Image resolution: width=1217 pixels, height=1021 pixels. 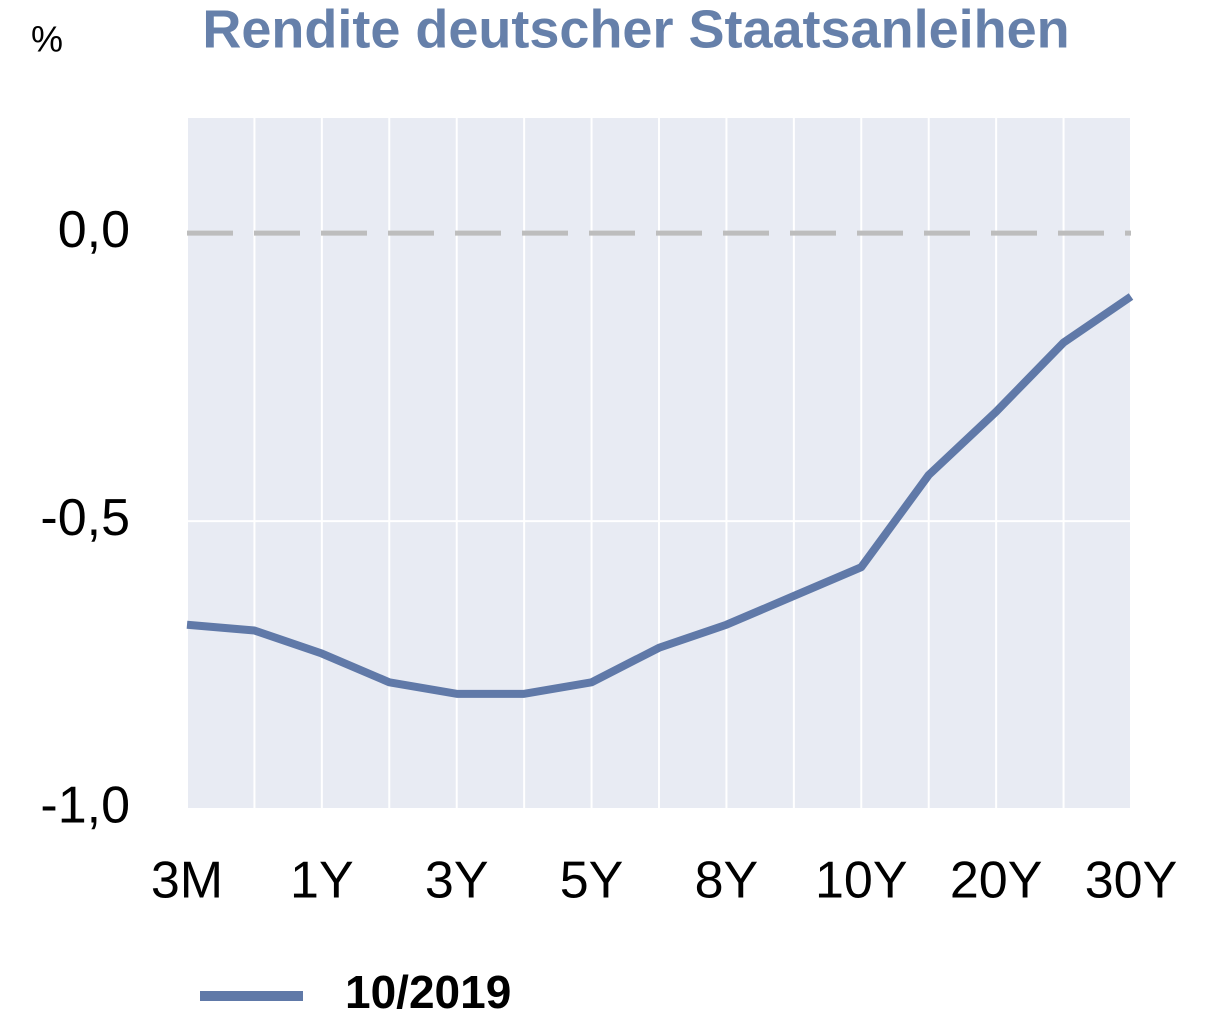 What do you see at coordinates (428, 992) in the screenshot?
I see `legend-label: 10/2019` at bounding box center [428, 992].